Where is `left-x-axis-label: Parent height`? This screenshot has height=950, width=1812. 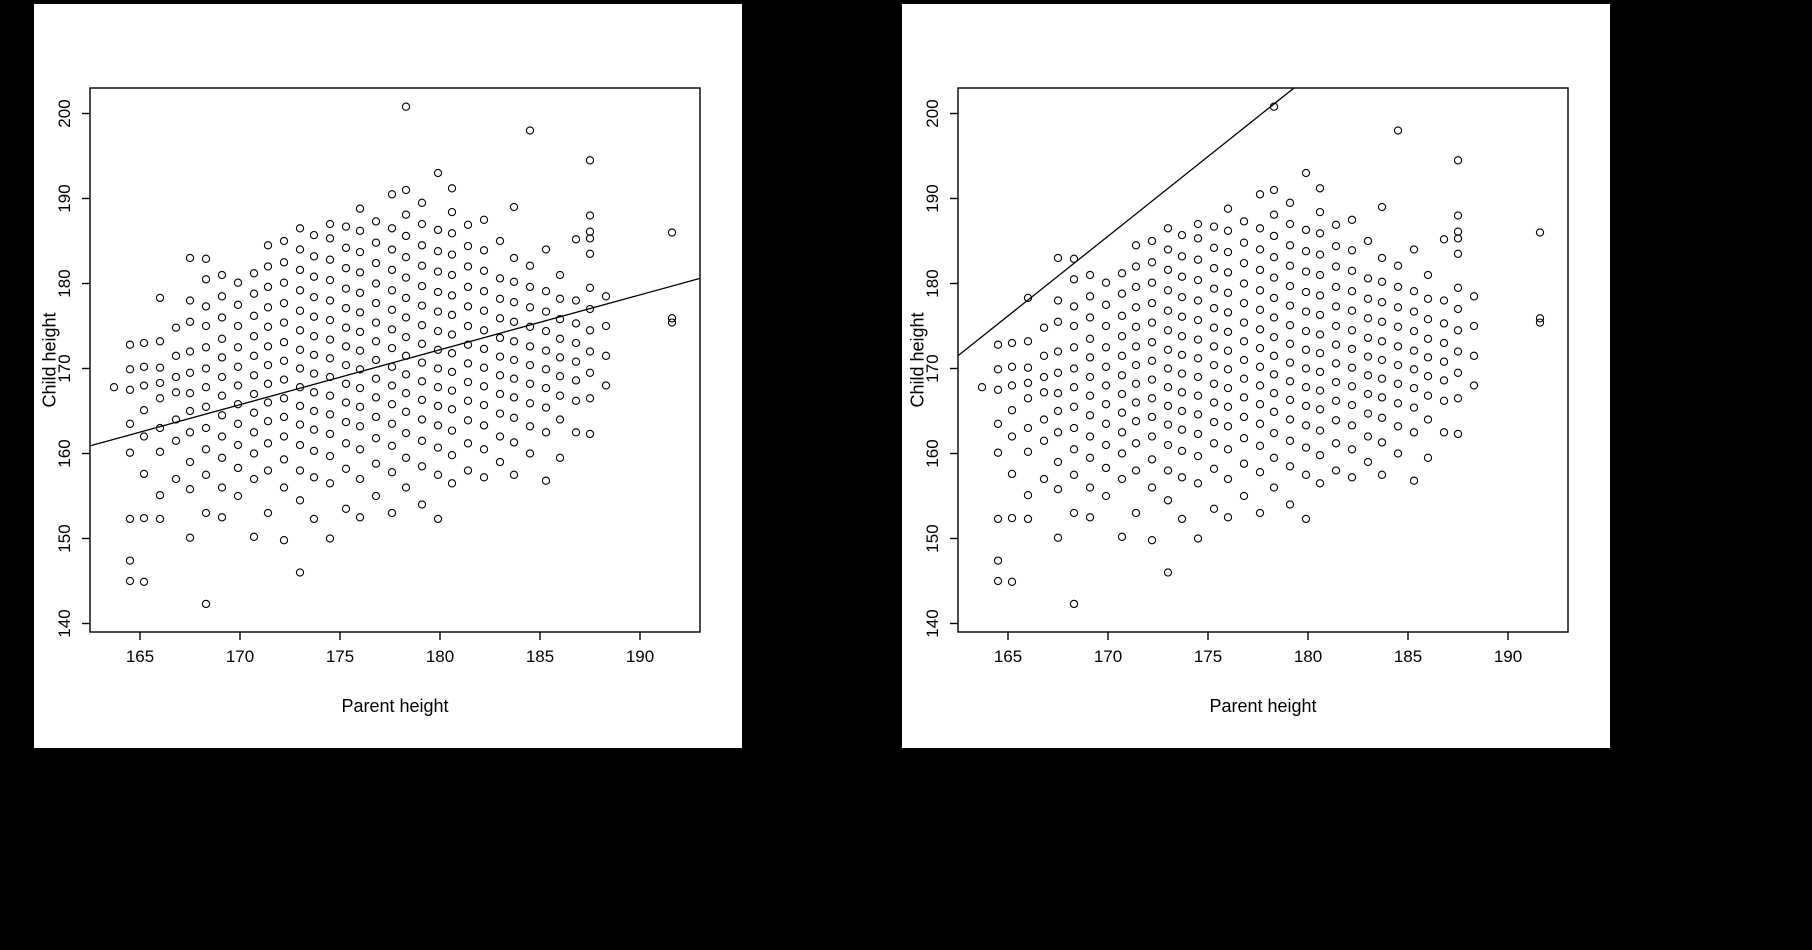 left-x-axis-label: Parent height is located at coordinates (395, 706).